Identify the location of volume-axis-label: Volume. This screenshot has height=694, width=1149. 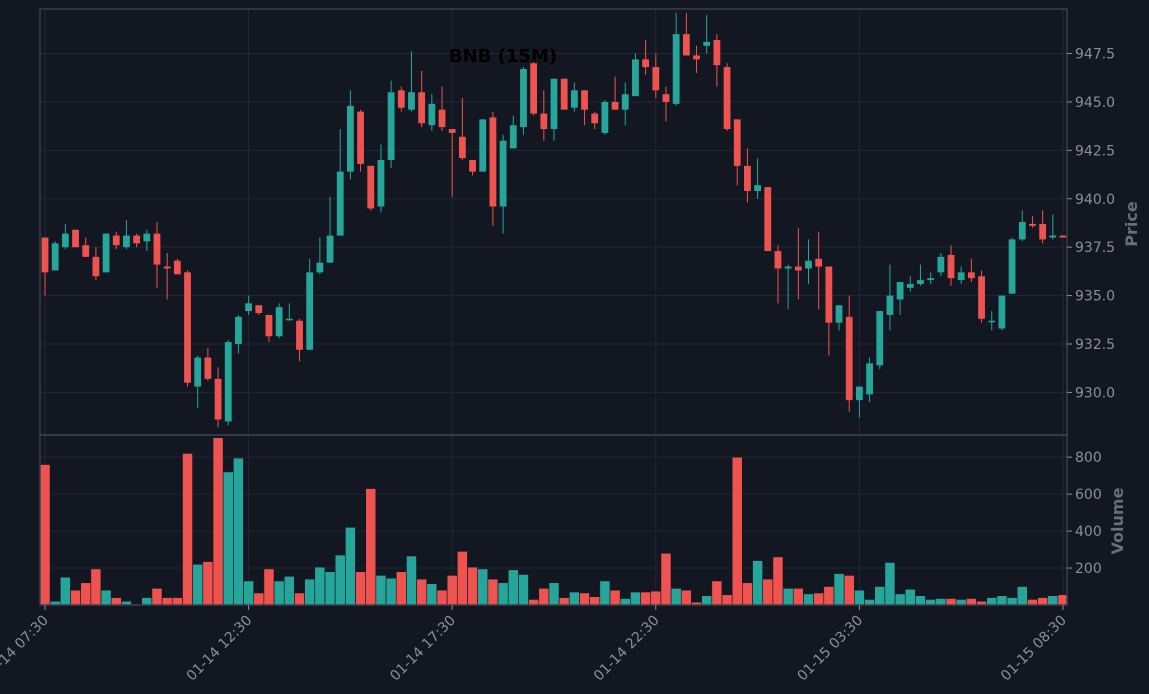
(1117, 520).